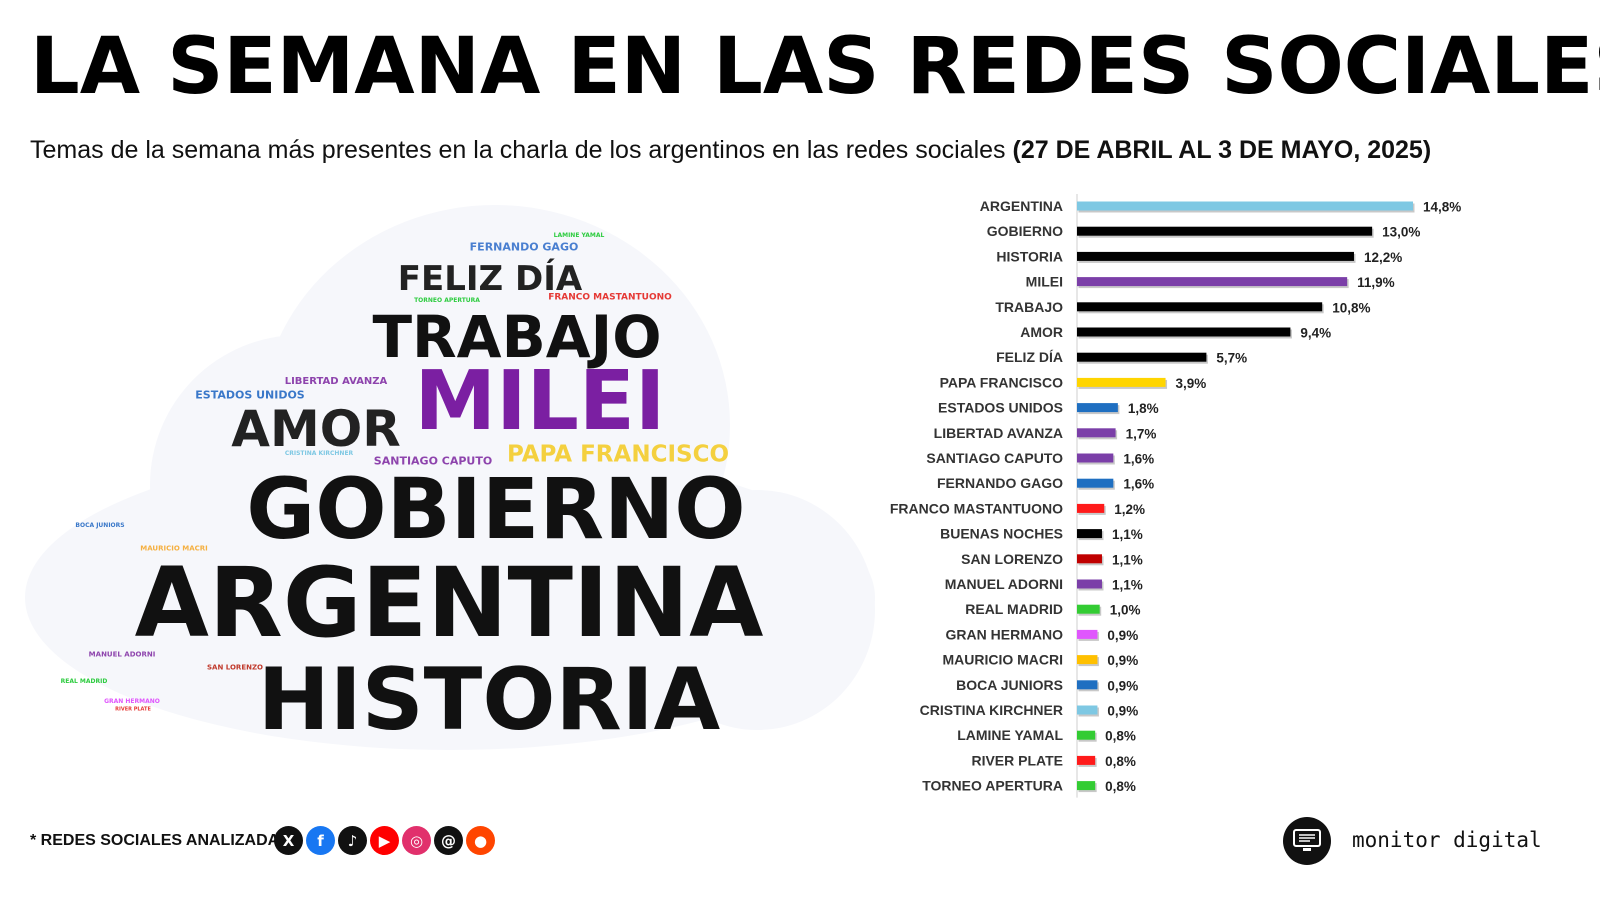  I want to click on data-label: 1,0%, so click(1125, 610).